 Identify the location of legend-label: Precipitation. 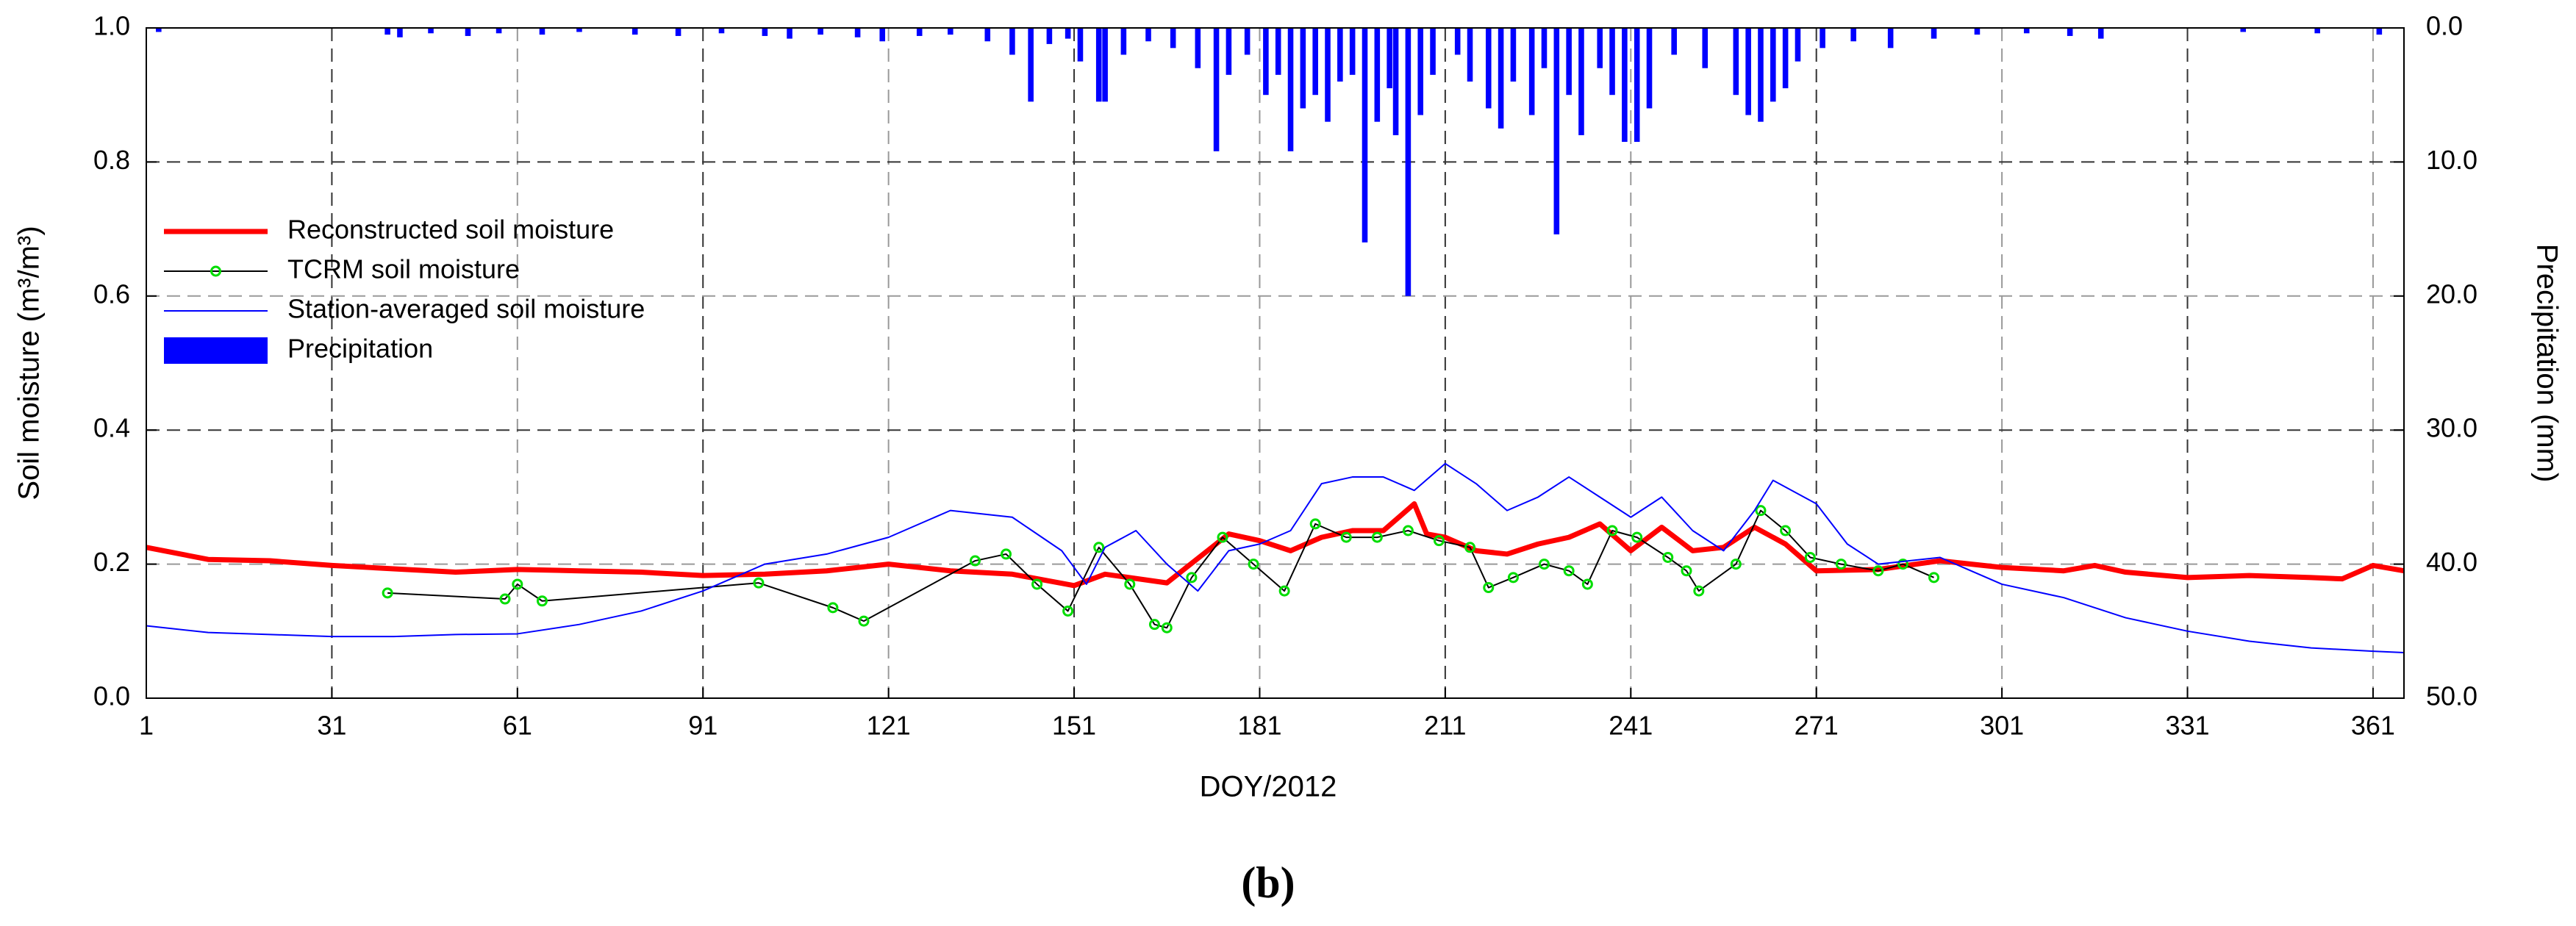
(360, 349).